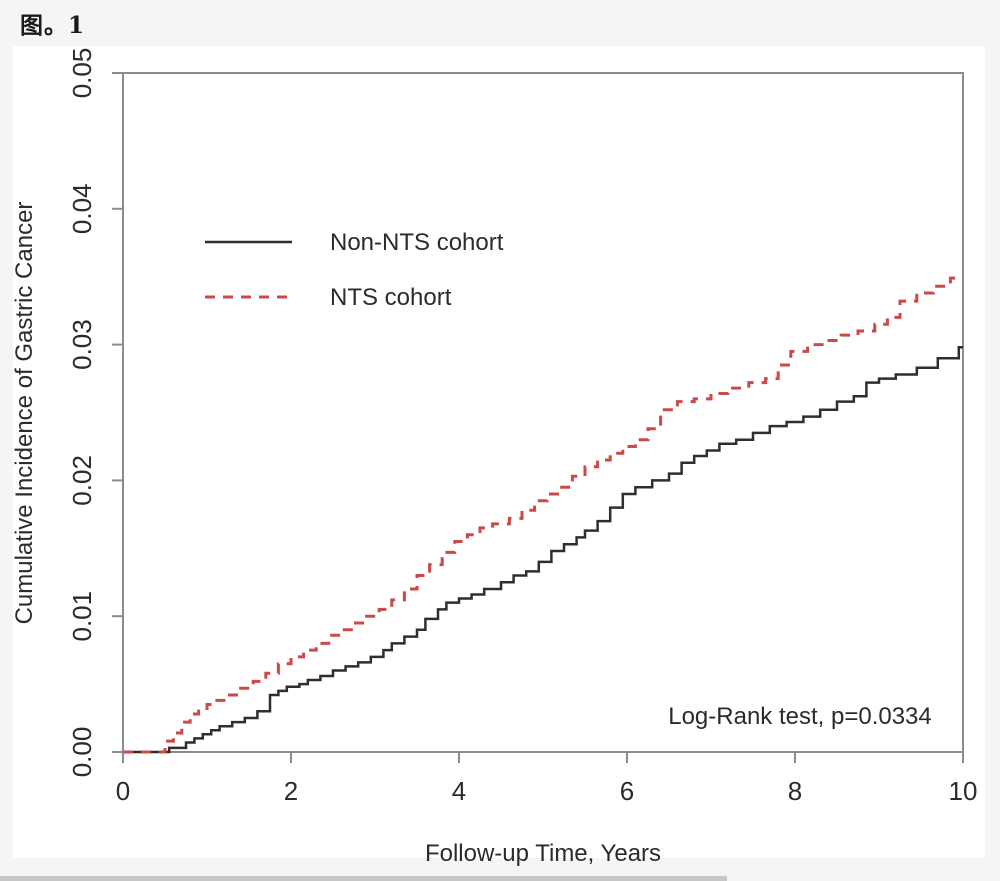 This screenshot has height=881, width=1000. Describe the element at coordinates (123, 791) in the screenshot. I see `x-tick-label: 0` at that location.